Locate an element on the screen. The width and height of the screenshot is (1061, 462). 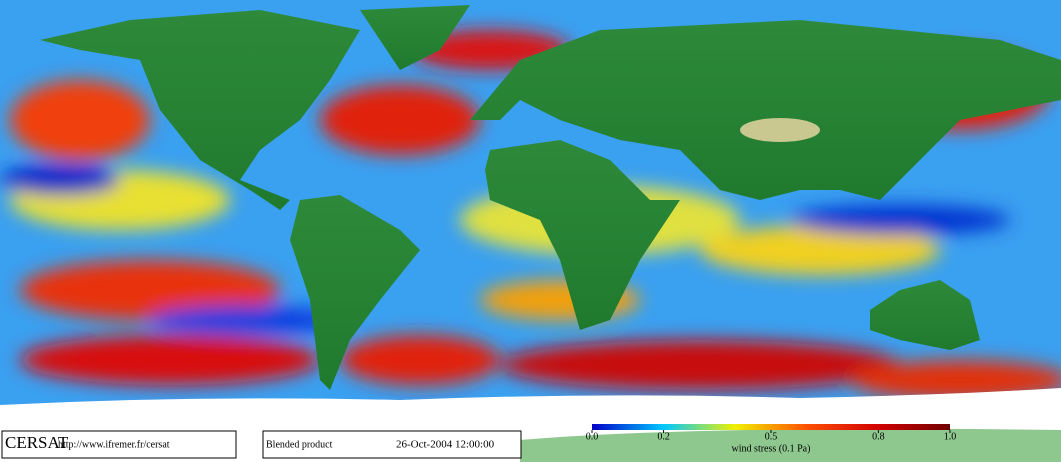
colorbar-ticks: 0.0 0.2 0.5 0.8 1.0 is located at coordinates (771, 436).